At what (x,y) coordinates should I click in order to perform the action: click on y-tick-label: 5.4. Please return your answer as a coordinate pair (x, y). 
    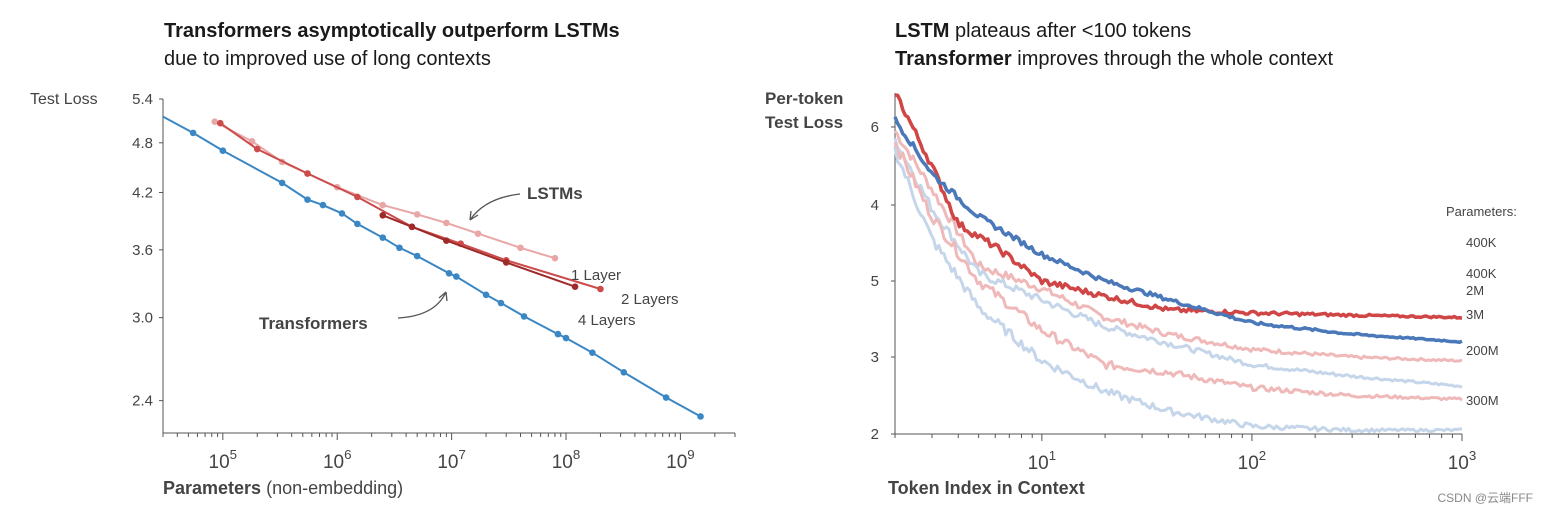
    Looking at the image, I should click on (142, 99).